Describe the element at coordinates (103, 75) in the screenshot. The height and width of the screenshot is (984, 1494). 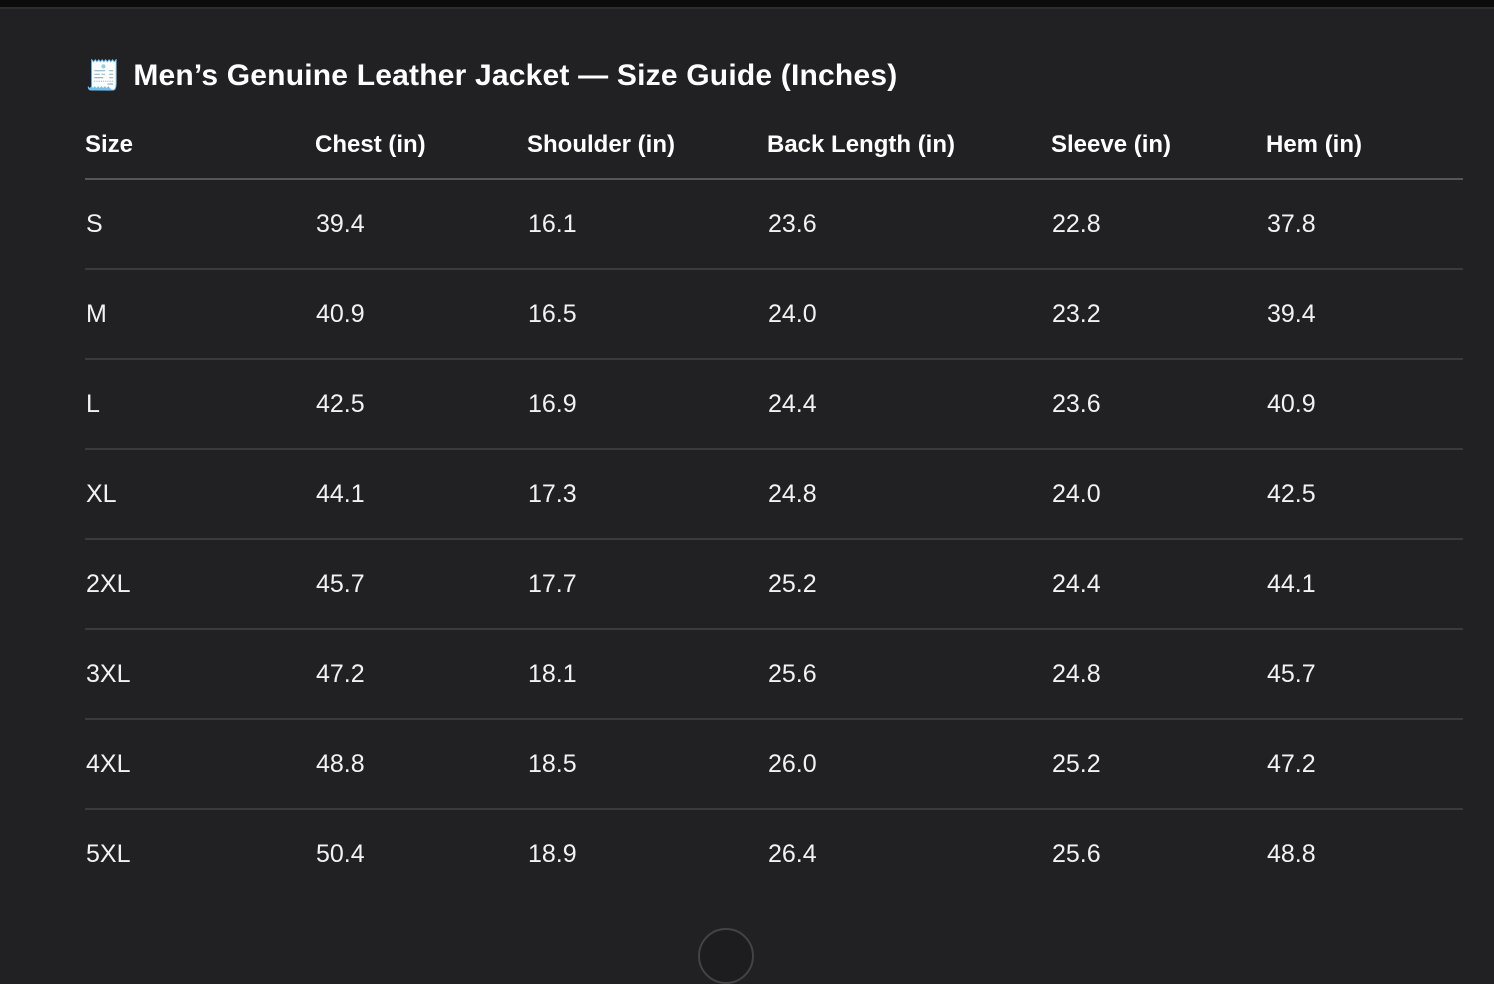
I see `receipt-emoji-icon: 🧾` at that location.